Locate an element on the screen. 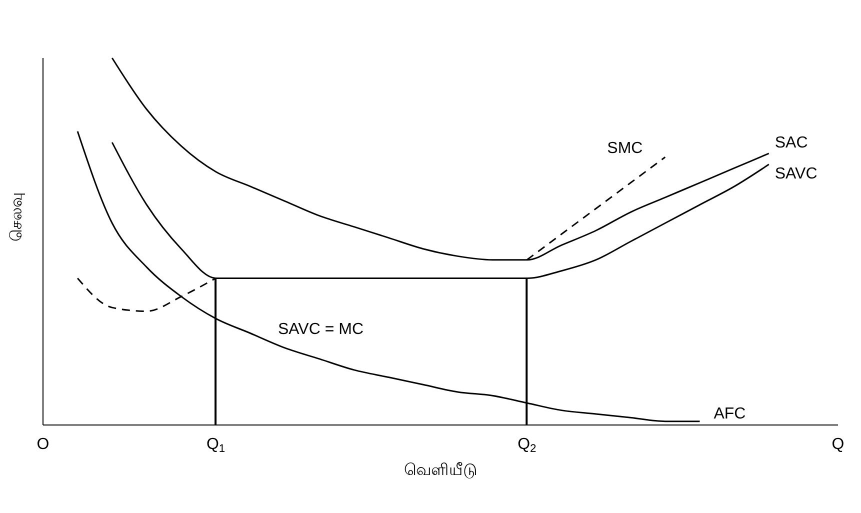  x-tick-label: O is located at coordinates (43, 444).